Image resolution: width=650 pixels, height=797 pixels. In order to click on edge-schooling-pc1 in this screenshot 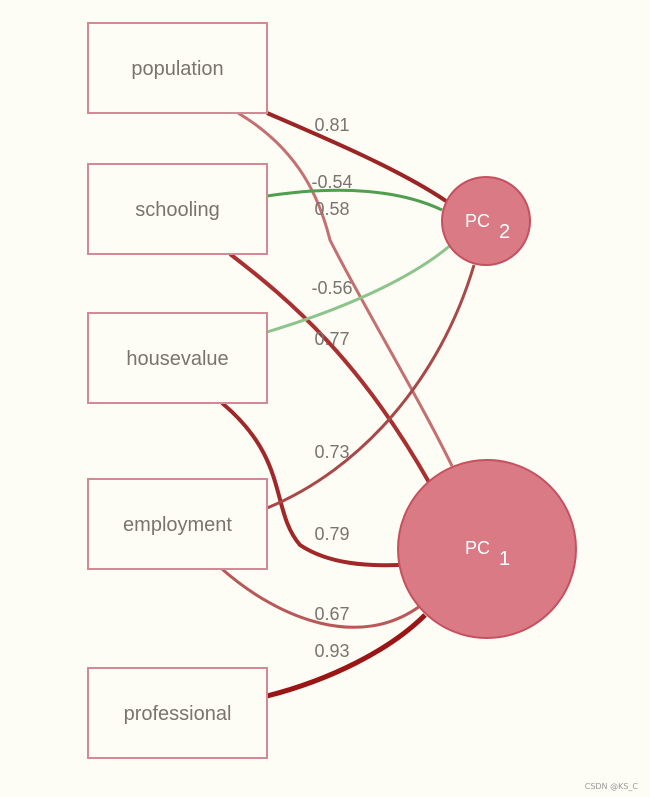, I will do `click(330, 368)`.